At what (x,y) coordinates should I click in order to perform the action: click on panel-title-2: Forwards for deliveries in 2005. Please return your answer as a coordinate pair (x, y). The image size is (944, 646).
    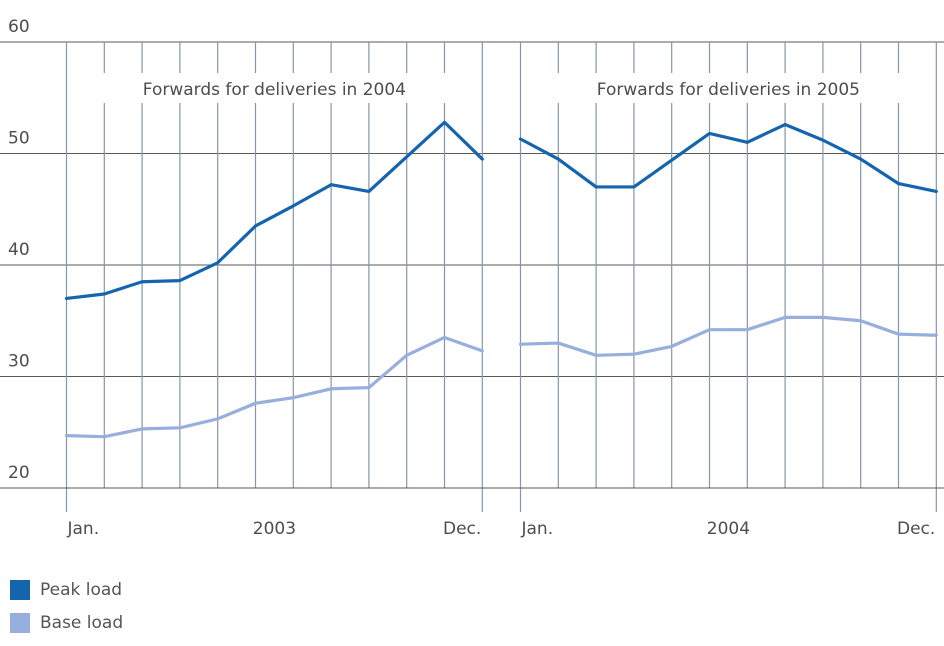
    Looking at the image, I should click on (728, 90).